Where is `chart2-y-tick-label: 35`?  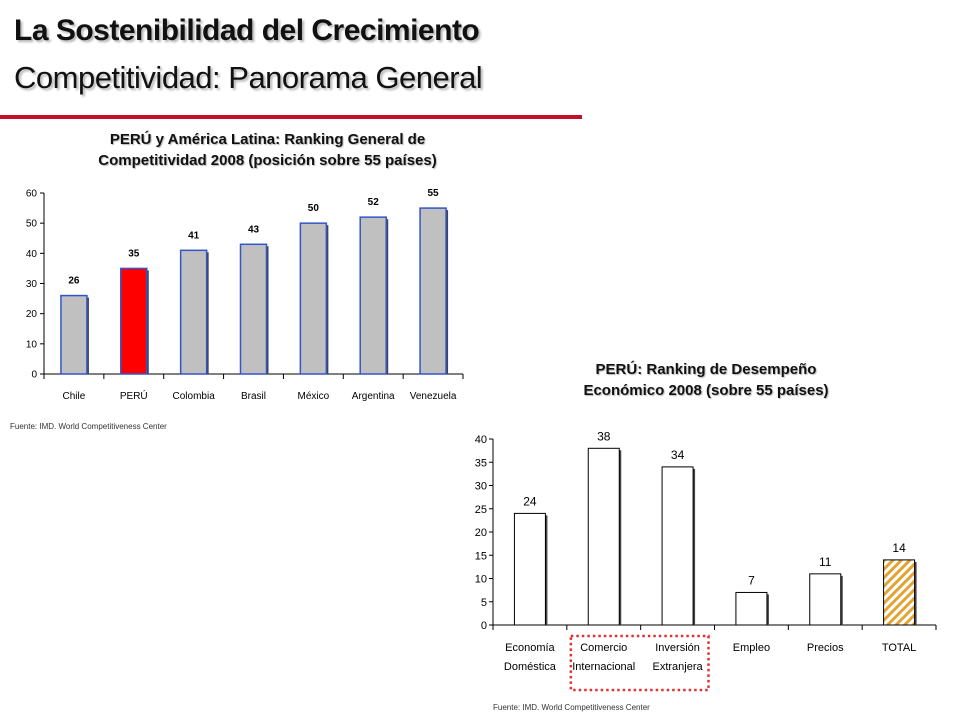
chart2-y-tick-label: 35 is located at coordinates (481, 463).